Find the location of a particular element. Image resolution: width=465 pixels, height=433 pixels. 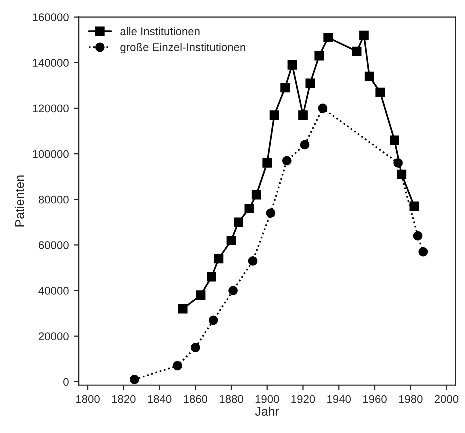

x-tick-label: 2000 is located at coordinates (446, 399).